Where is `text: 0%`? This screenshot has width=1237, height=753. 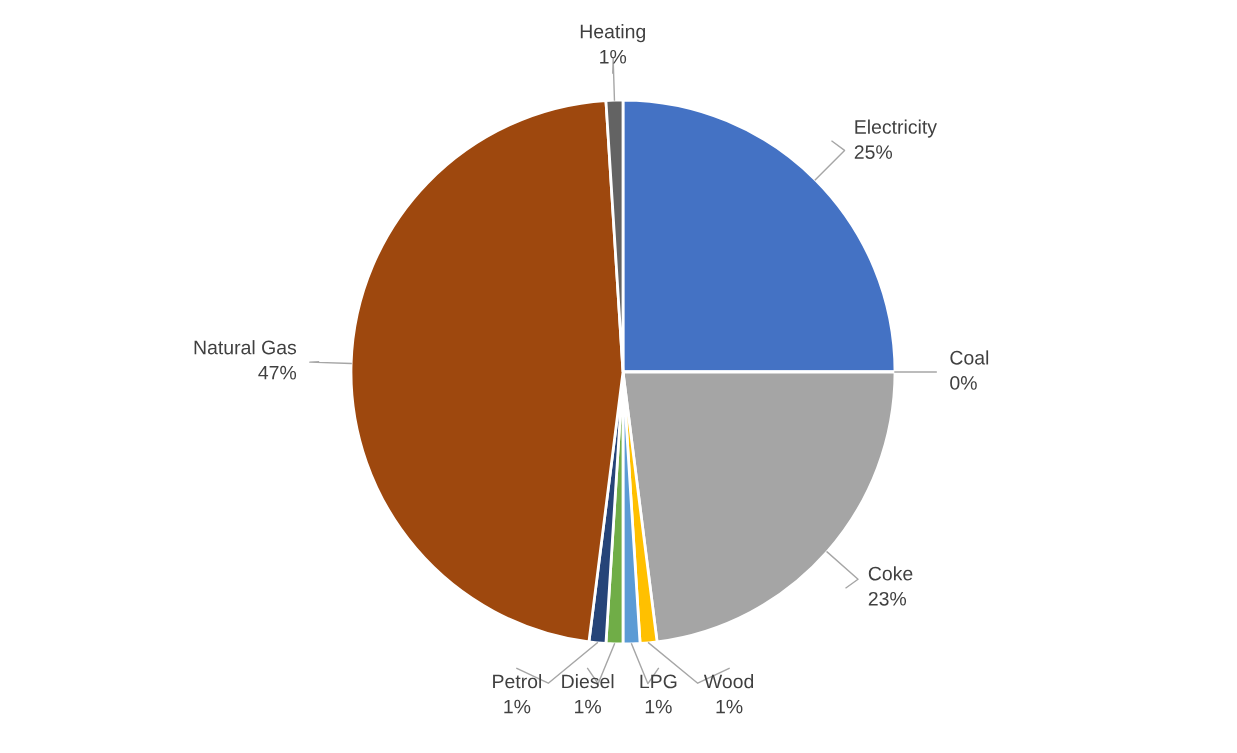
text: 0% is located at coordinates (963, 383).